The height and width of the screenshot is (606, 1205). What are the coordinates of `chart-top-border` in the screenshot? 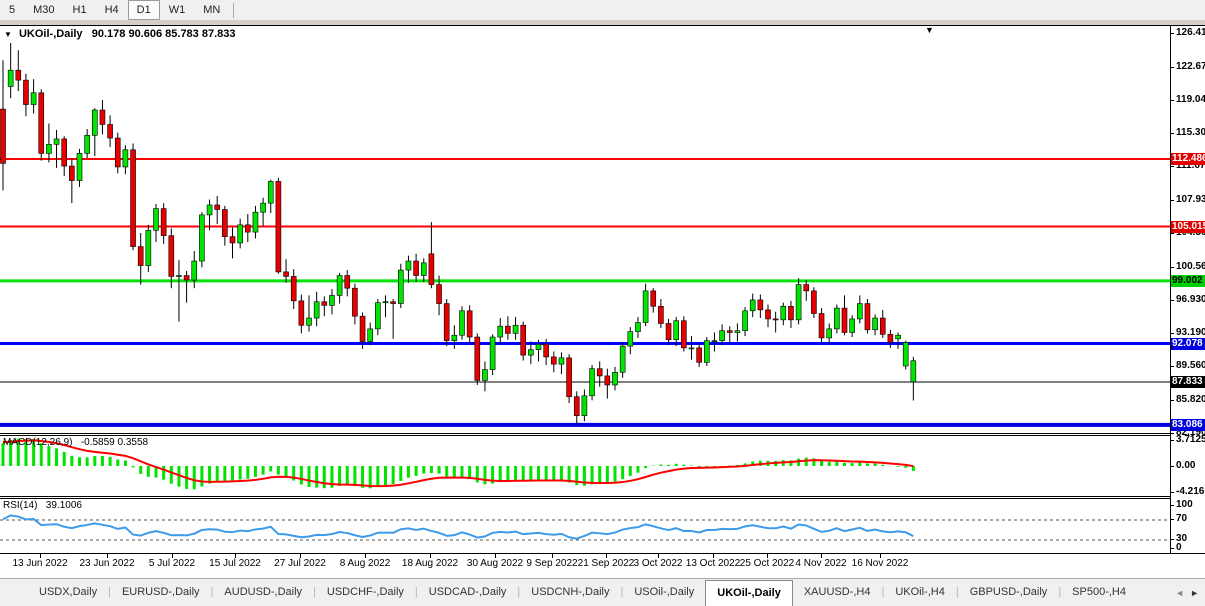 It's located at (602, 25).